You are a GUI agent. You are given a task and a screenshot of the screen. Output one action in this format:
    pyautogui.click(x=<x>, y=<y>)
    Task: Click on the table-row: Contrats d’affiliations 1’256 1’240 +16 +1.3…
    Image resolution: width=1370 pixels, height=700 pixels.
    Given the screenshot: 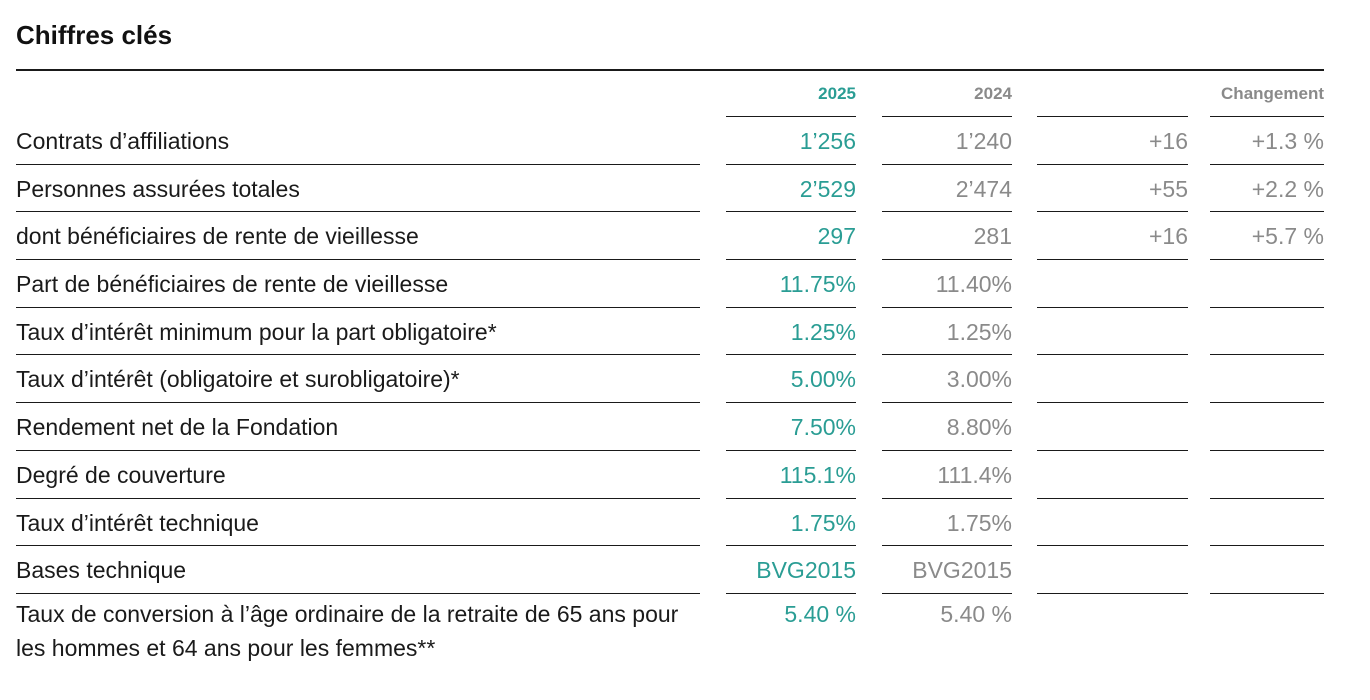 What is the action you would take?
    pyautogui.click(x=685, y=141)
    